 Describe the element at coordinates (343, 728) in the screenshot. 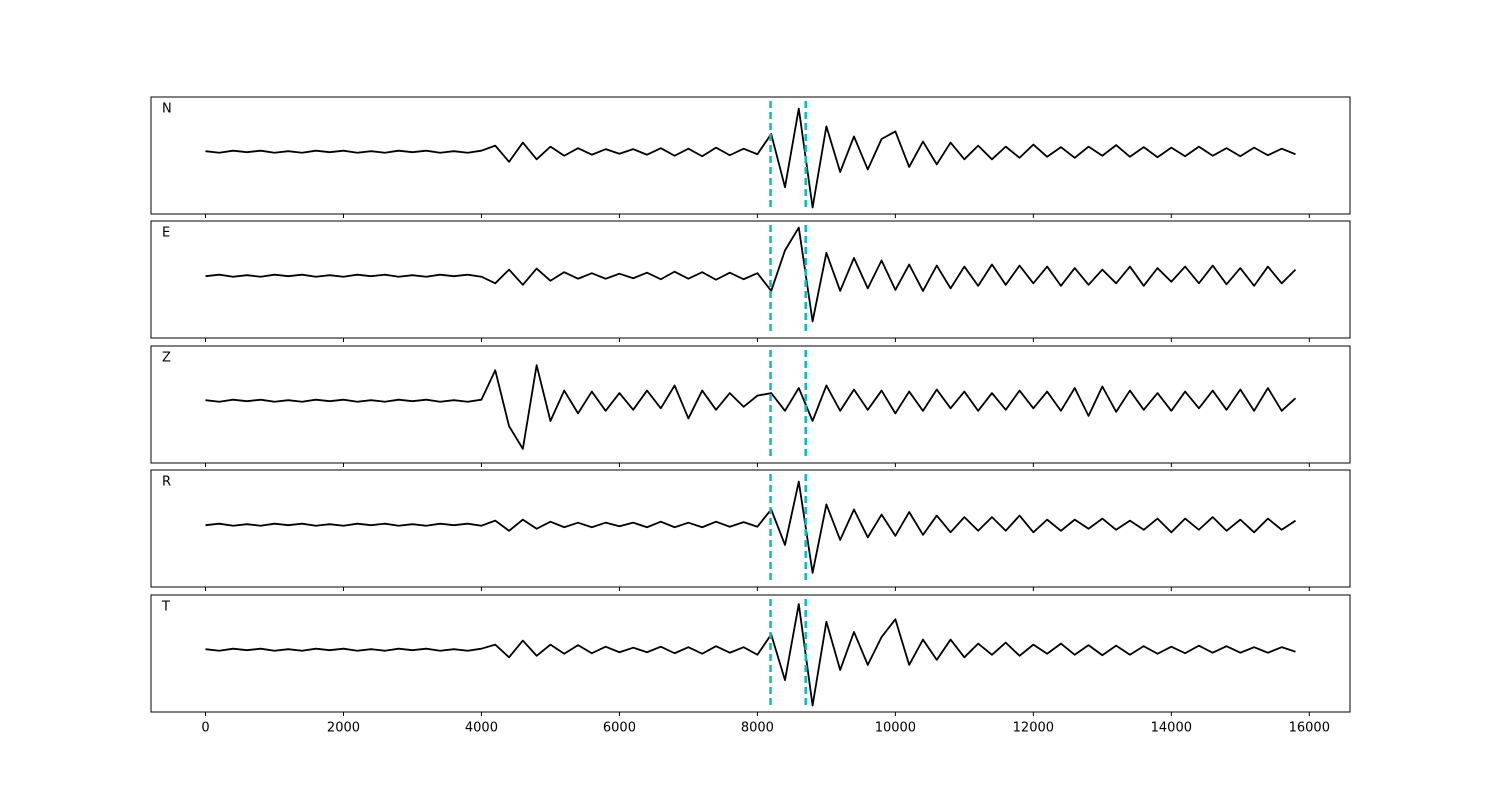

I see `x-tick-label: 2000` at that location.